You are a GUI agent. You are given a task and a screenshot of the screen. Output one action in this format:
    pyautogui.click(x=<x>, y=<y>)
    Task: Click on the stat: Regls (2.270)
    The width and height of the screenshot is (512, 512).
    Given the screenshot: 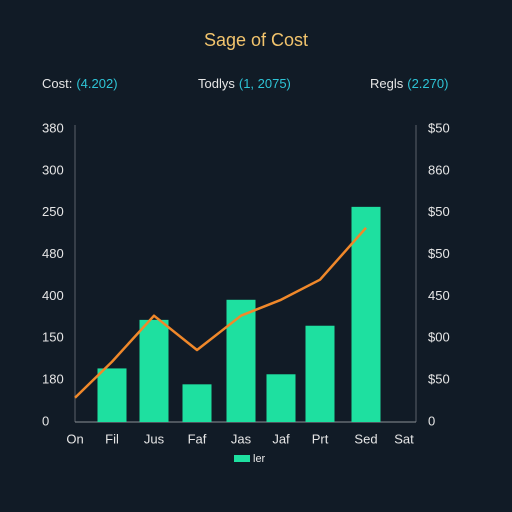 What is the action you would take?
    pyautogui.click(x=409, y=83)
    